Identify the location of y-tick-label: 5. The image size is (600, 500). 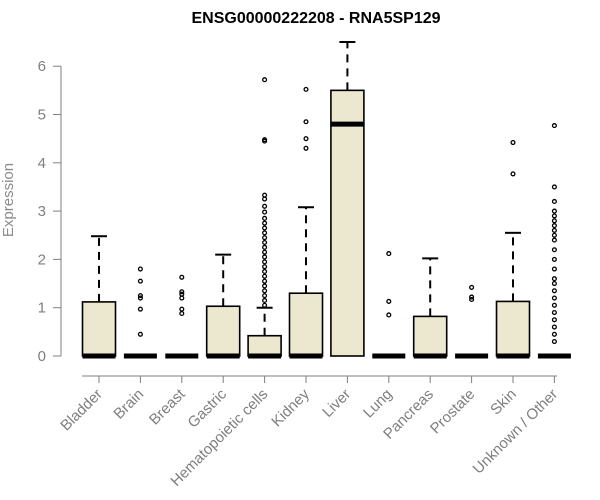
(42, 115).